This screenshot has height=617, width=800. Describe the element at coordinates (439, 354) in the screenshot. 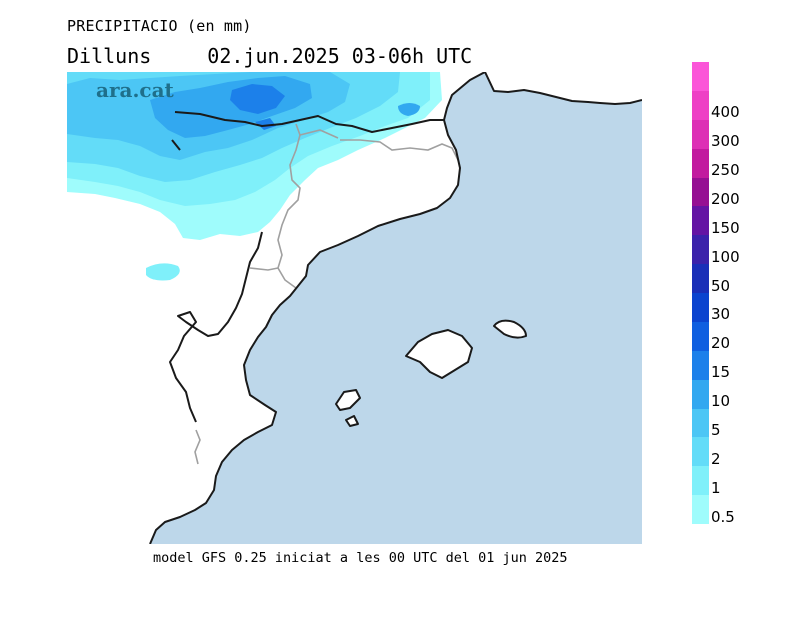

I see `island-mallorca` at that location.